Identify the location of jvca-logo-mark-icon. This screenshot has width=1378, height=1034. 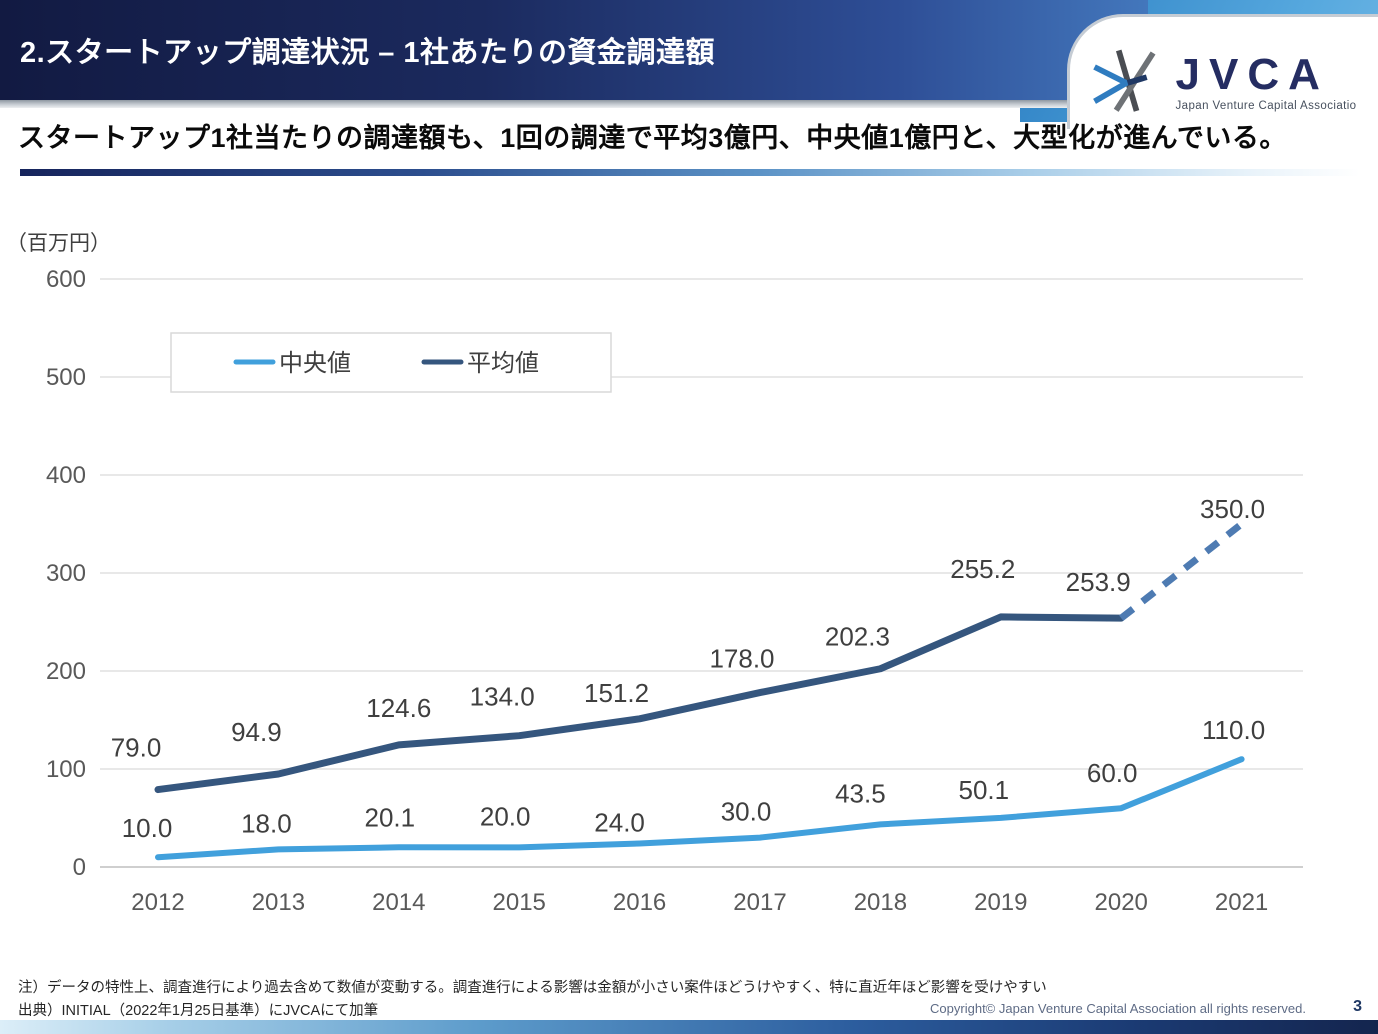
(1124, 80).